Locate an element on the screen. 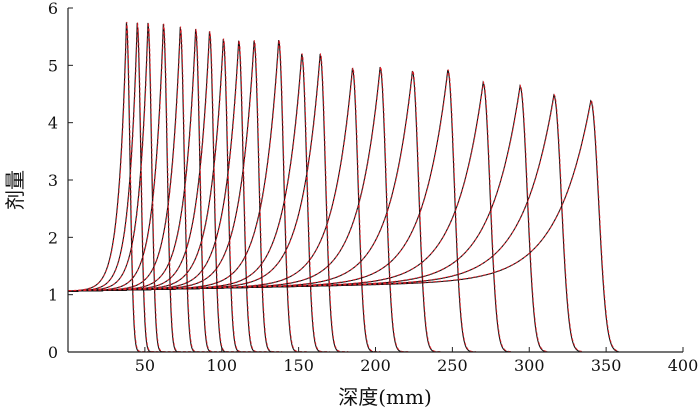 The height and width of the screenshot is (411, 700). y-tick-label: 2 is located at coordinates (53, 237).